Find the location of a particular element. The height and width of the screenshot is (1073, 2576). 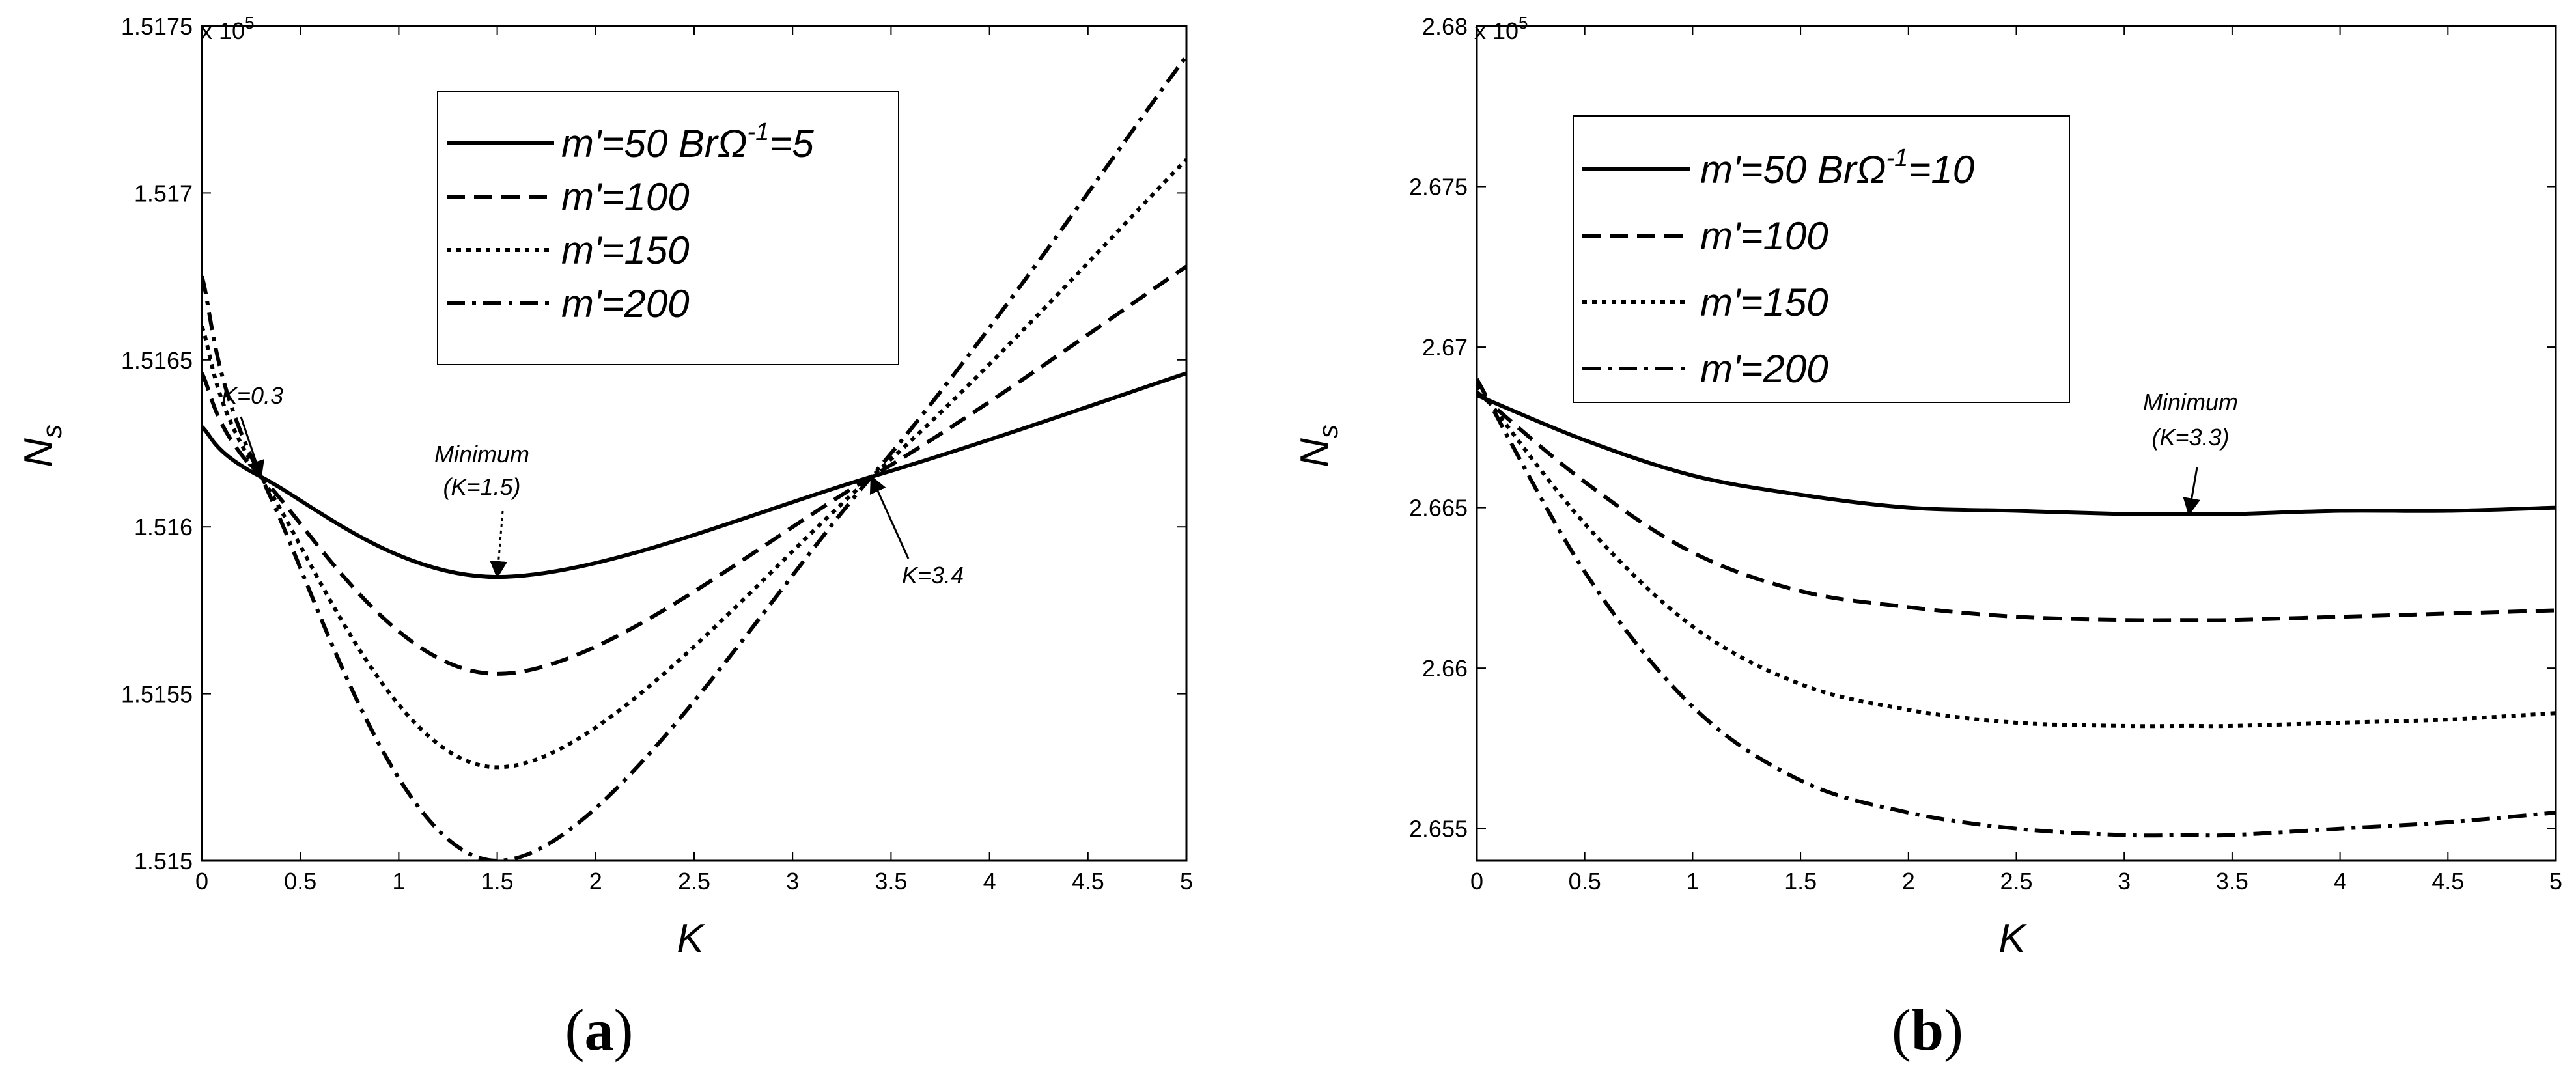

chart-a-annotation-text: K=3.4 is located at coordinates (933, 575).